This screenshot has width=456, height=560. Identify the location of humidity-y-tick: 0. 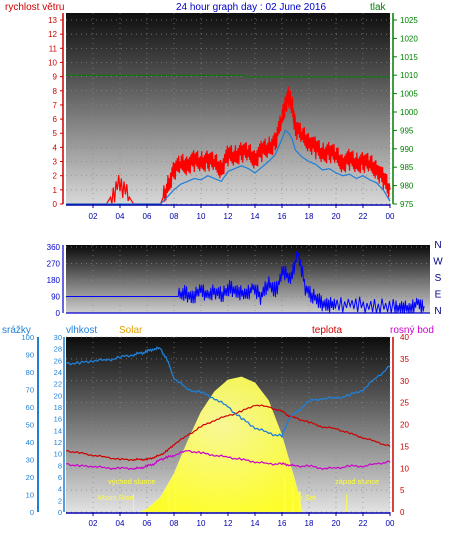
(60, 512).